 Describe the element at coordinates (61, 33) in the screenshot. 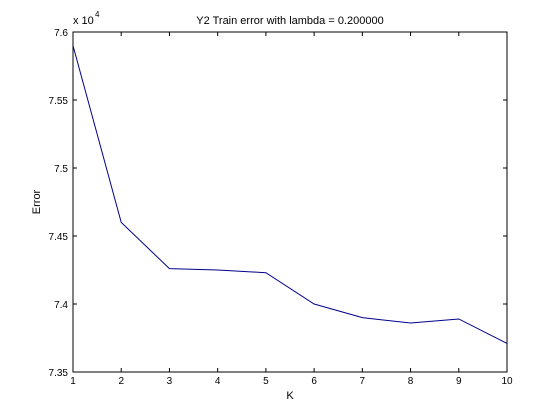

I see `y-tick-label: 7.6` at that location.